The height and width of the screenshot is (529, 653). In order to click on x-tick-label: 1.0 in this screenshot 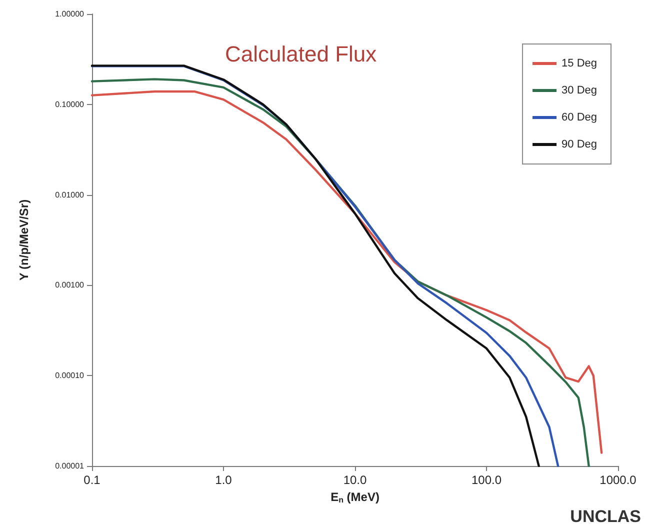, I will do `click(223, 480)`.